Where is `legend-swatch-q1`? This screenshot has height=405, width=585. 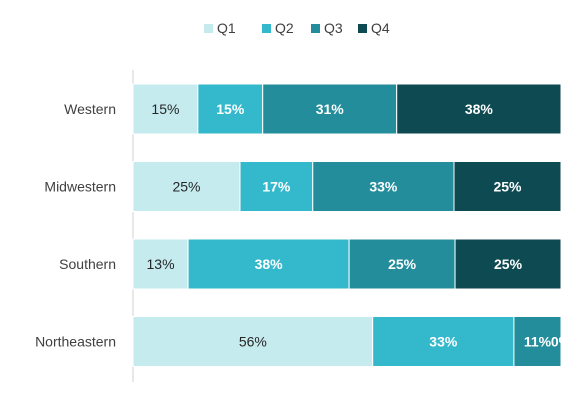 legend-swatch-q1 is located at coordinates (208, 28).